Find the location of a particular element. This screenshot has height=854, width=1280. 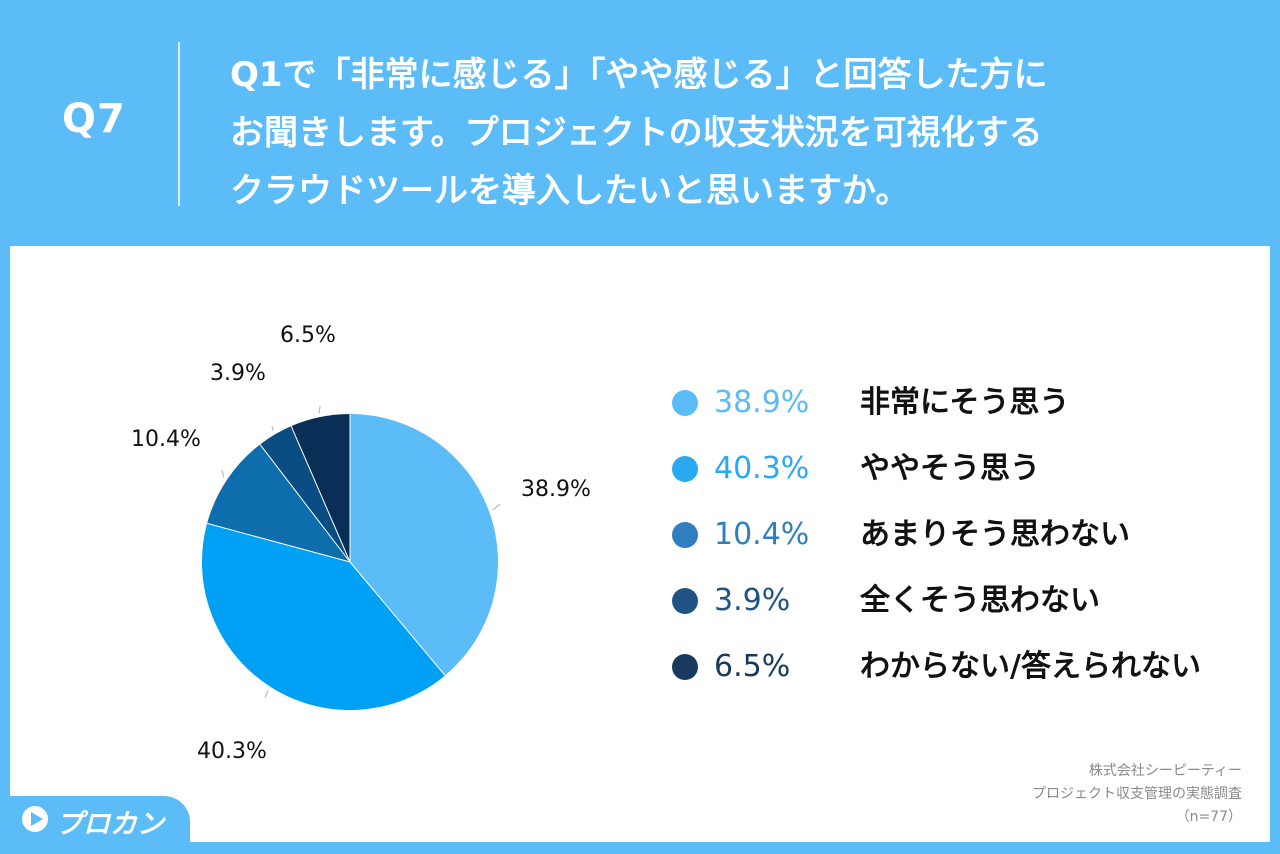

legend-label: 全くそう思わない is located at coordinates (980, 600).